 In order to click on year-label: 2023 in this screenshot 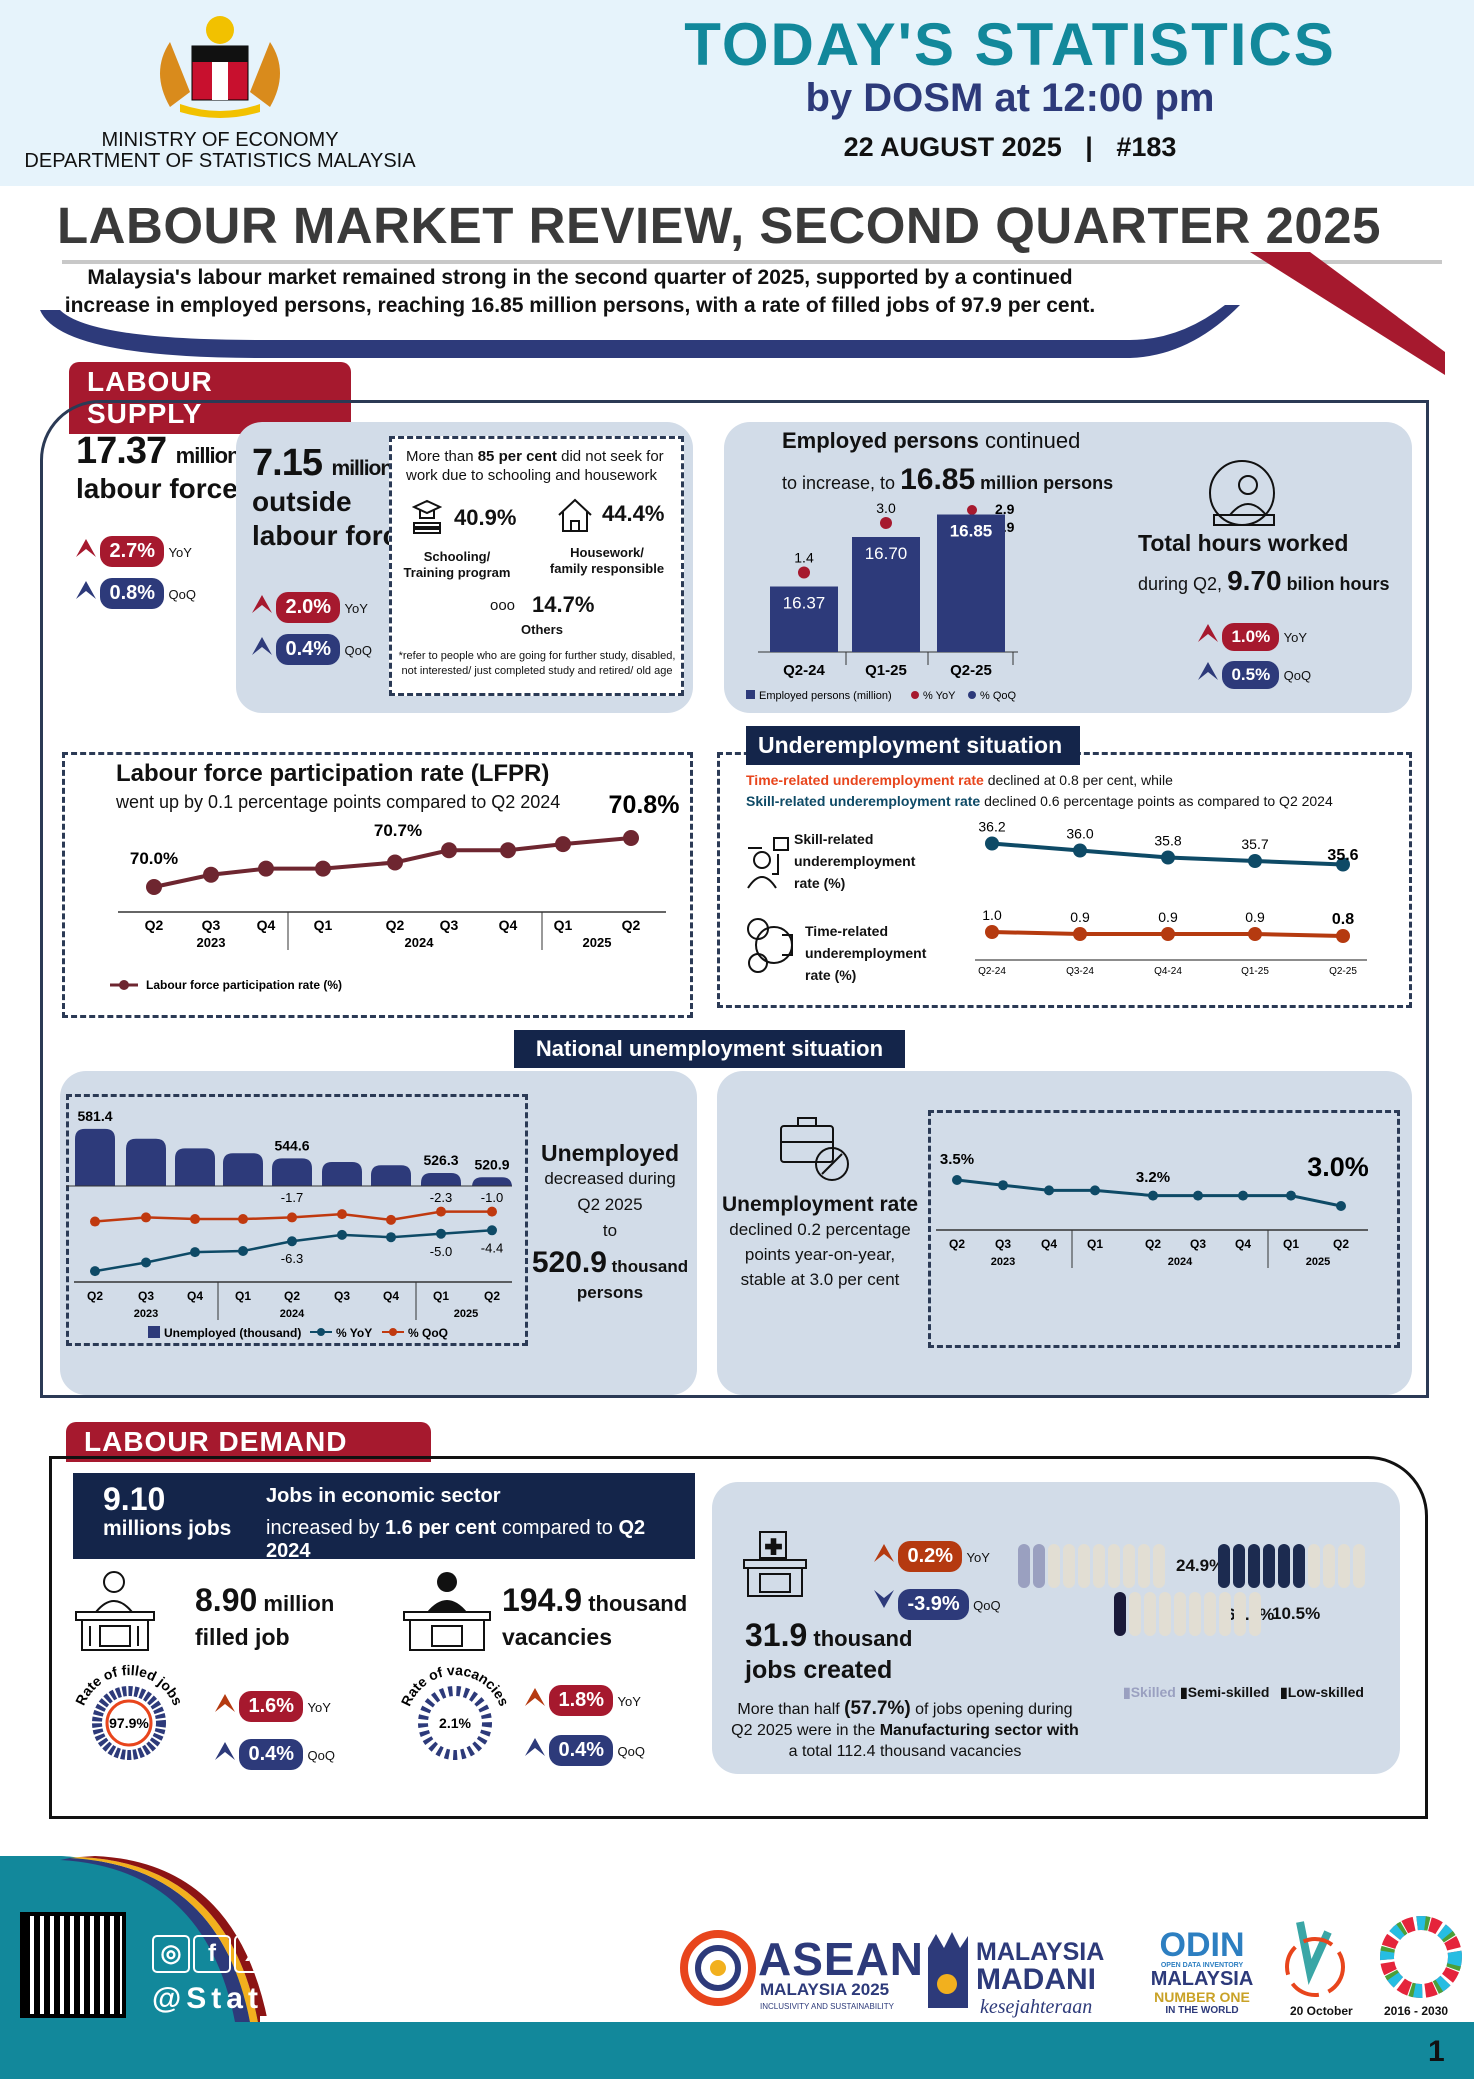, I will do `click(146, 1314)`.